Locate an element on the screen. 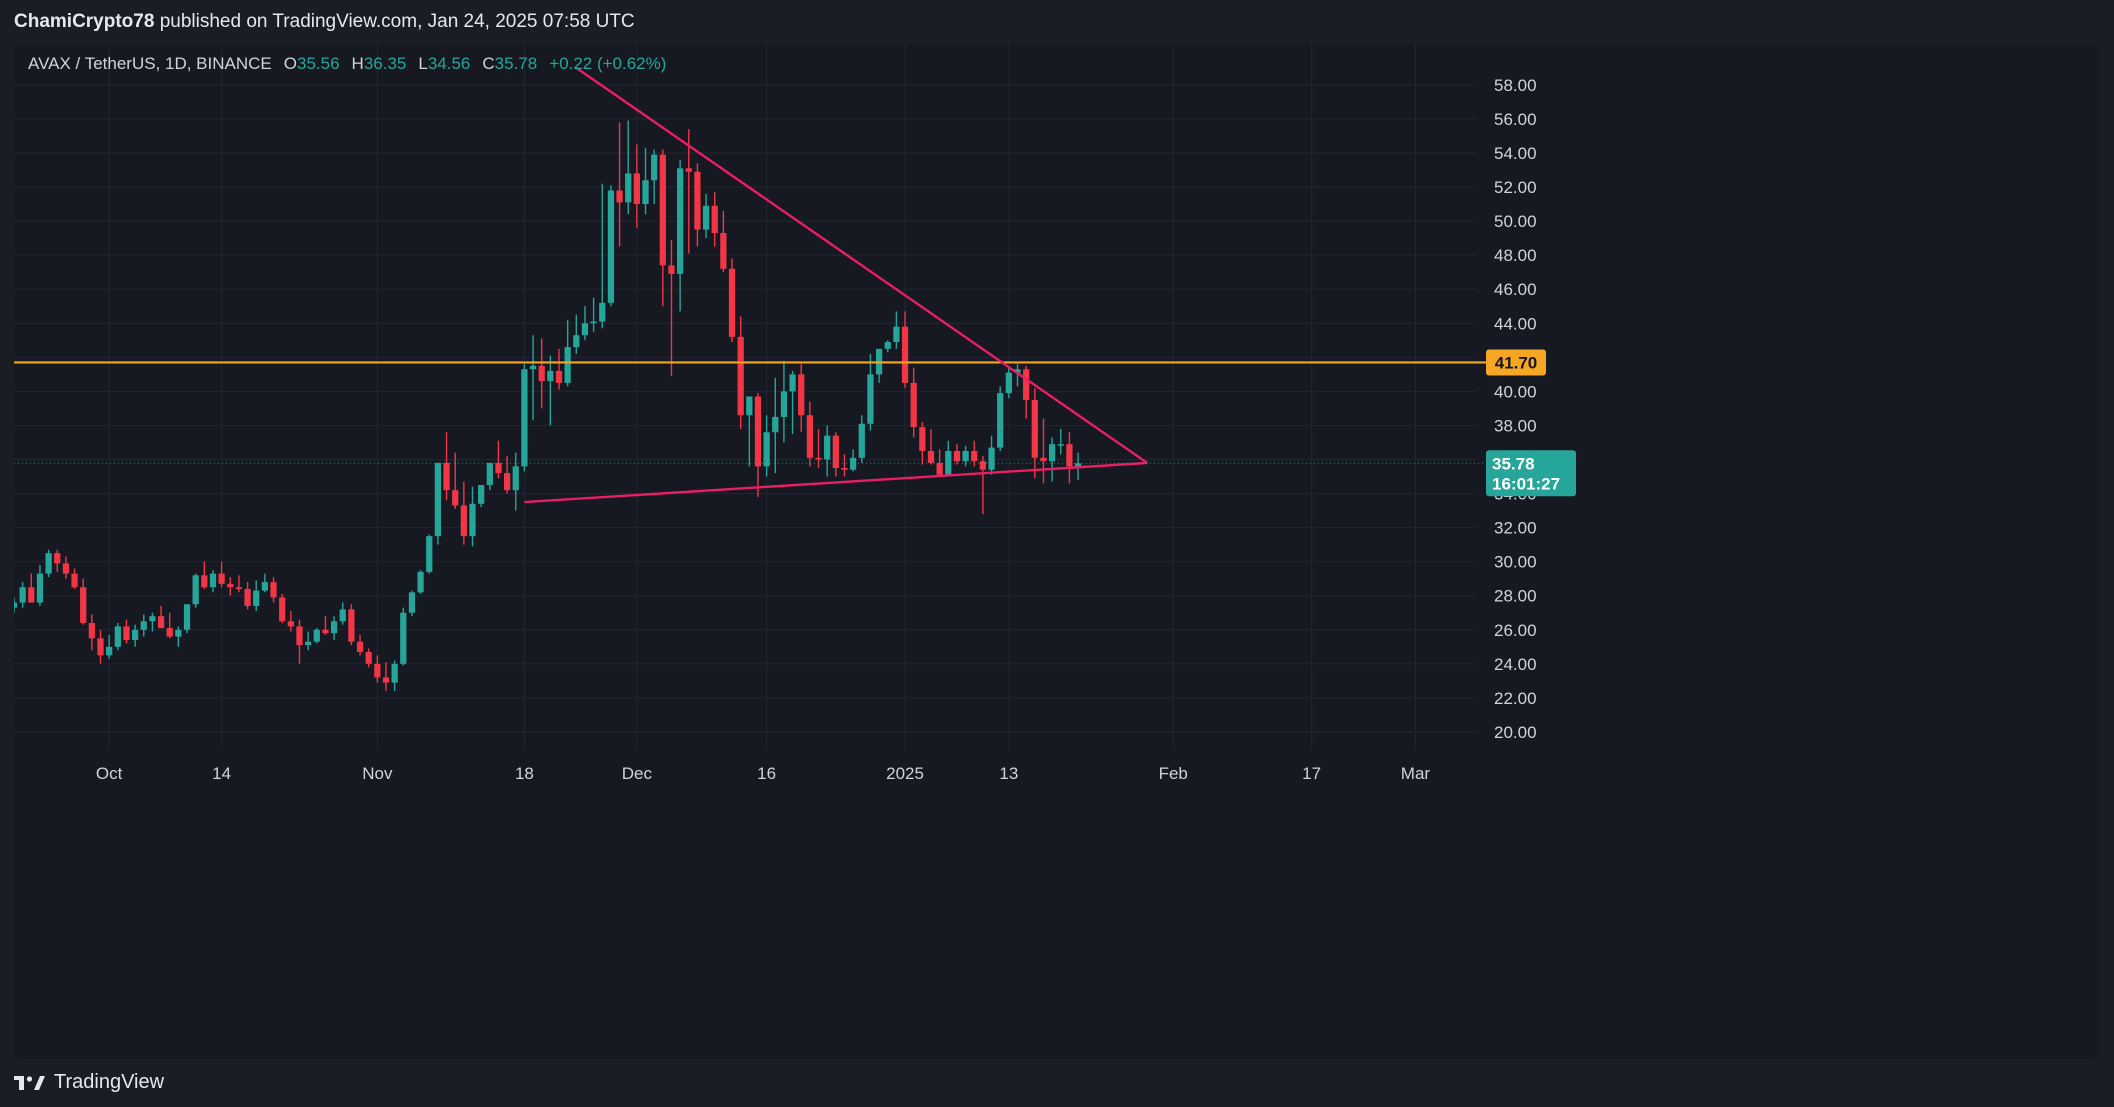 The width and height of the screenshot is (2114, 1107). symbol-name: AVAX / TetherUS, 1D, BINANCE is located at coordinates (150, 63).